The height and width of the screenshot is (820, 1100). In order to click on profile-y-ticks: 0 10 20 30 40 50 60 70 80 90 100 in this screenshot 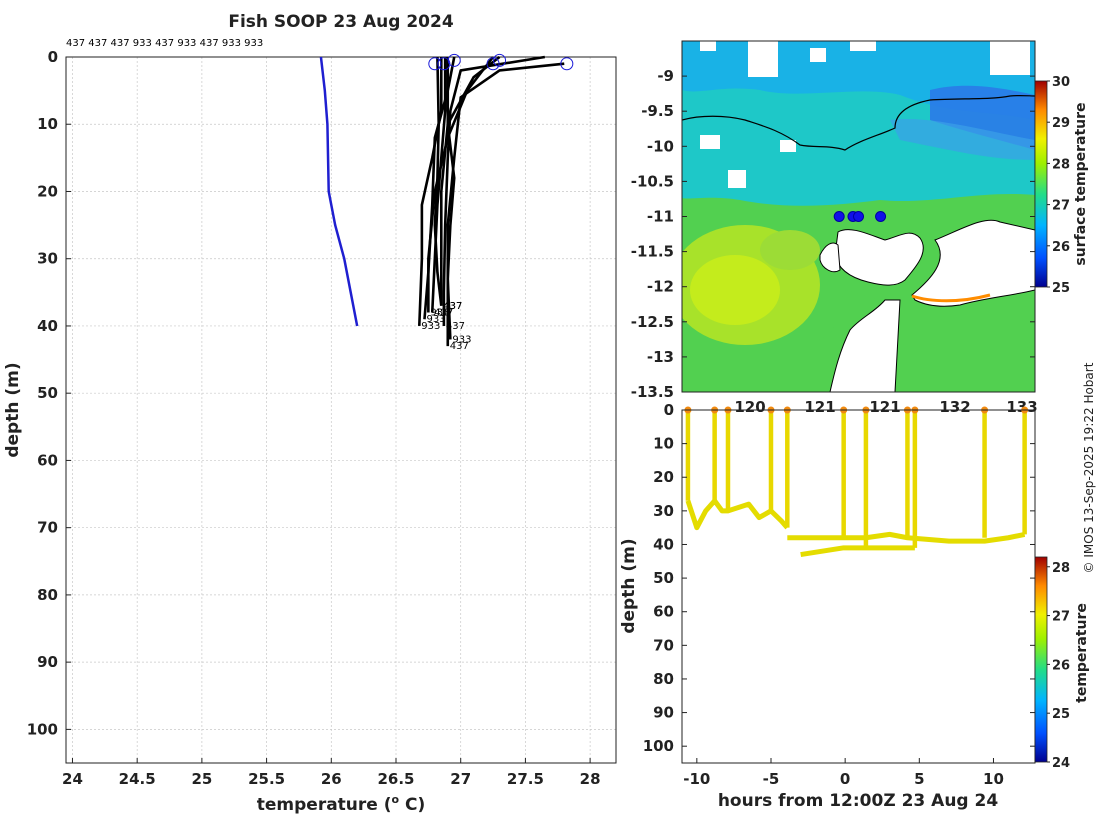, I will do `click(49, 393)`.